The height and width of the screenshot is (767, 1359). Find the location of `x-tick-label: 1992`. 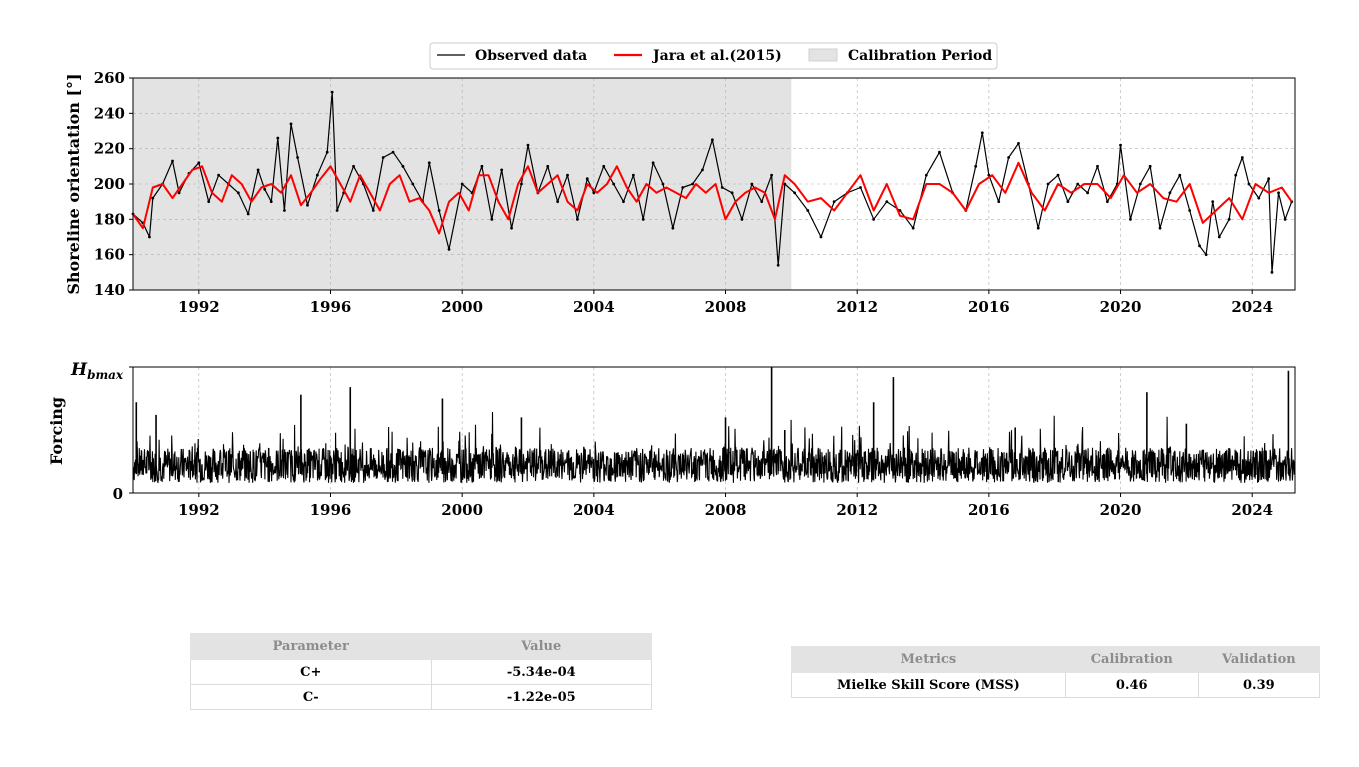

x-tick-label: 1992 is located at coordinates (199, 307).